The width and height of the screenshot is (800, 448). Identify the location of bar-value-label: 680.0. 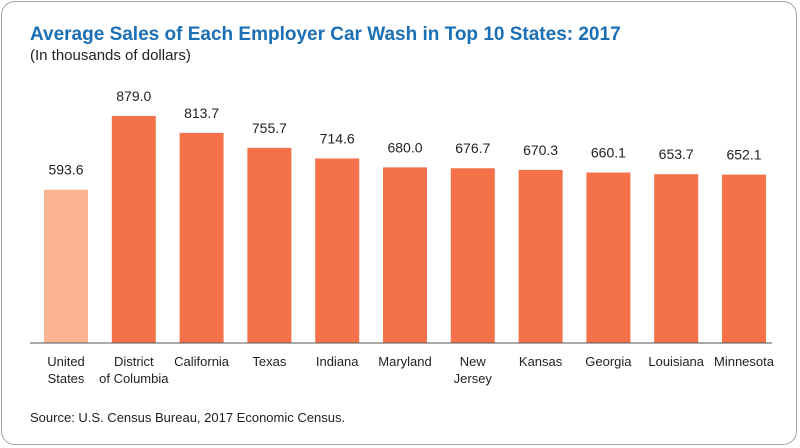
(404, 147).